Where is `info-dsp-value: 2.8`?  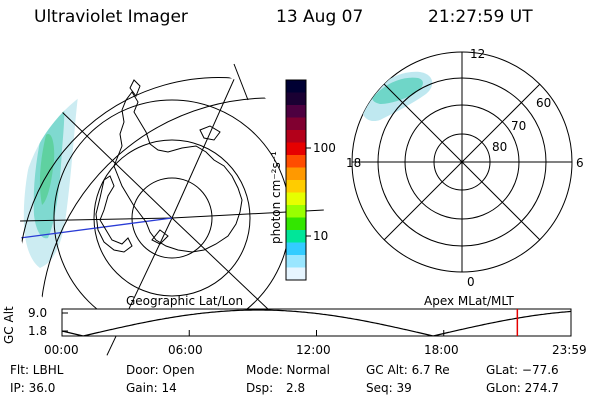 info-dsp-value: 2.8 is located at coordinates (296, 388).